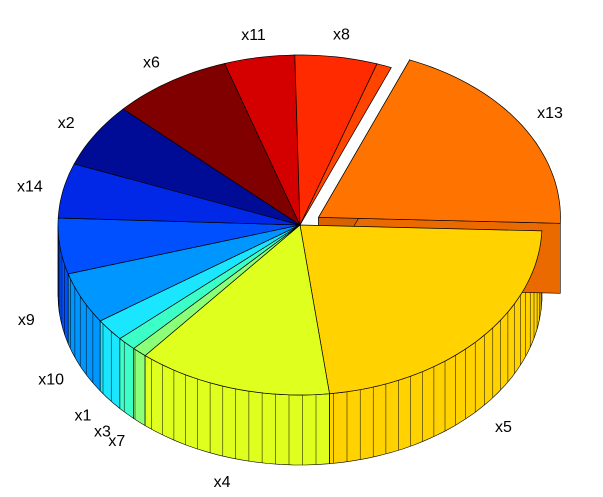  I want to click on label-x1: x1, so click(83, 416).